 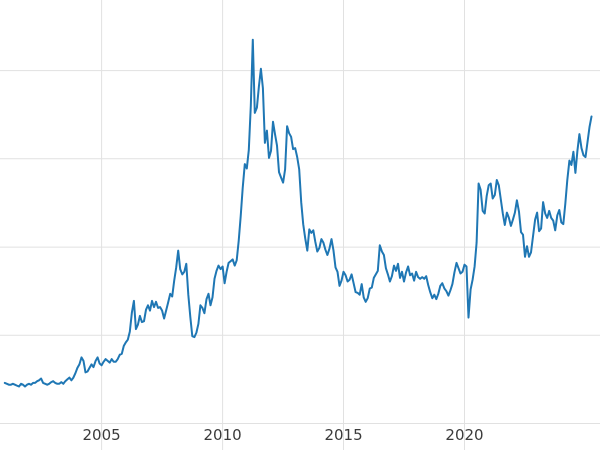 What do you see at coordinates (222, 435) in the screenshot?
I see `x-tick-label: 2010` at bounding box center [222, 435].